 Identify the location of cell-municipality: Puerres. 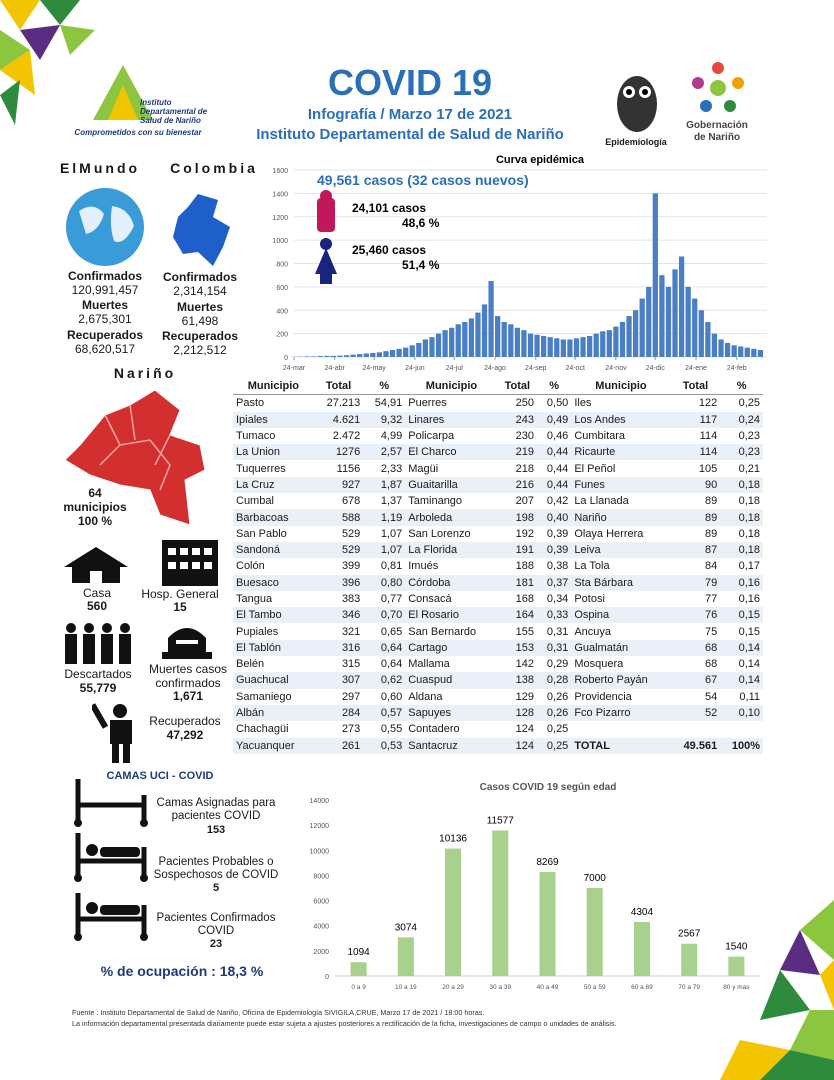
(427, 403).